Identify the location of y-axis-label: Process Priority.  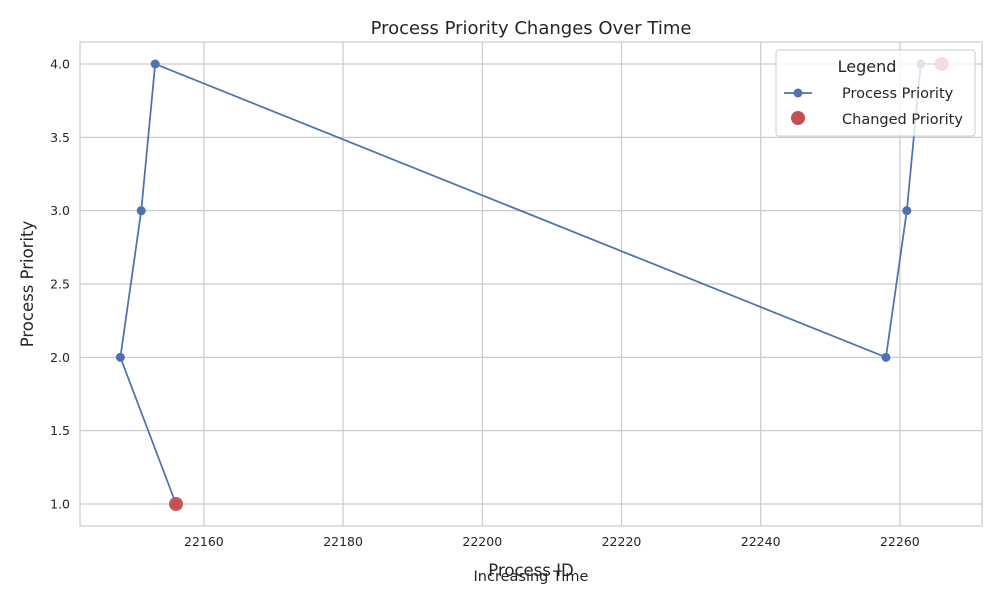
(27, 283).